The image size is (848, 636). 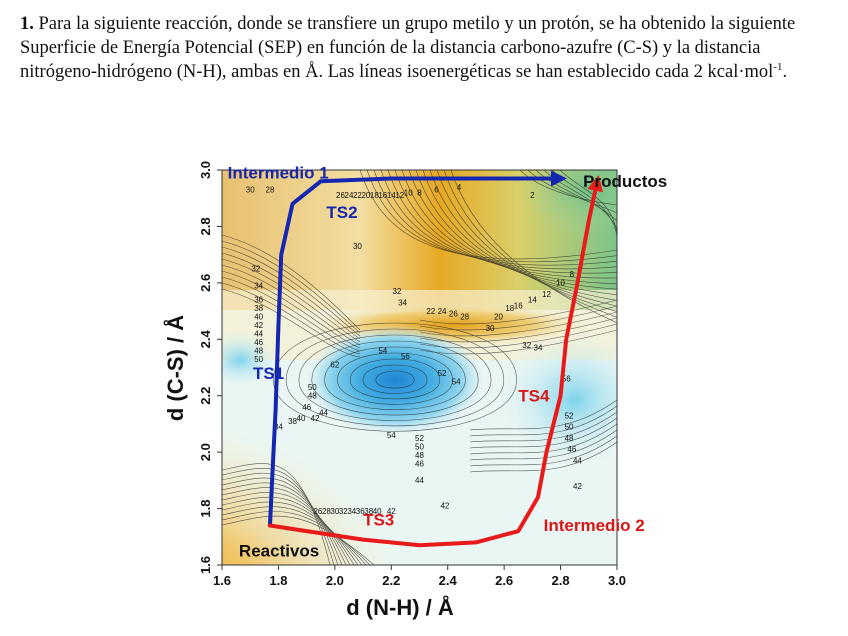 What do you see at coordinates (268, 373) in the screenshot?
I see `annotation-label: TS1` at bounding box center [268, 373].